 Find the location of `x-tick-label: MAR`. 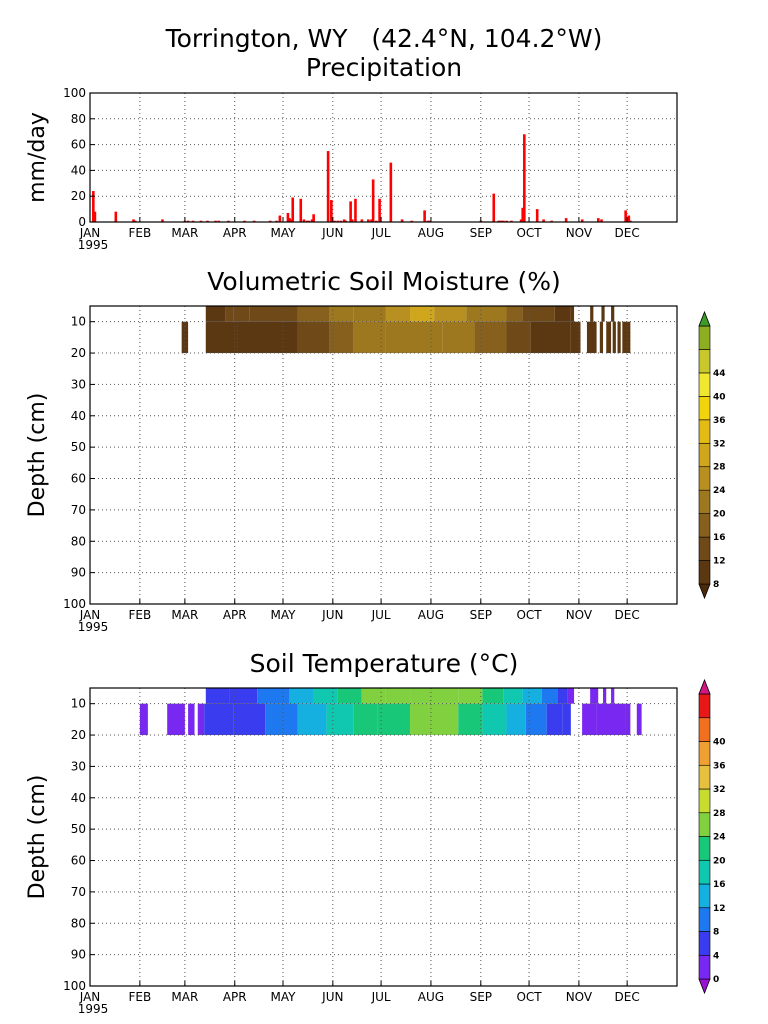

x-tick-label: MAR is located at coordinates (184, 615).